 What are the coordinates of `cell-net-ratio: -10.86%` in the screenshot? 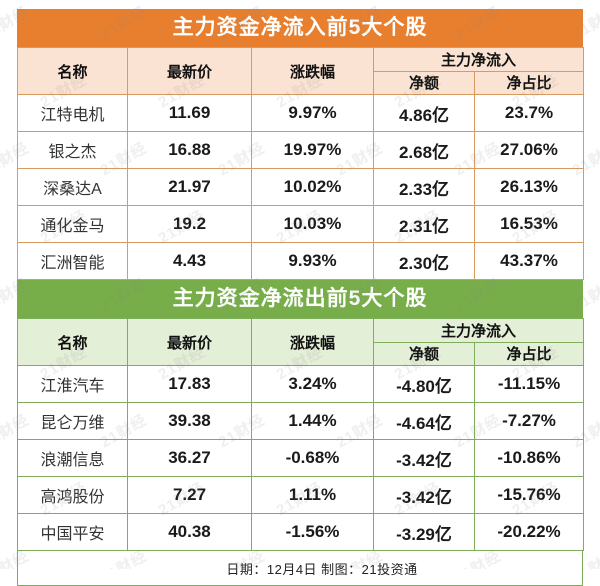 It's located at (529, 458).